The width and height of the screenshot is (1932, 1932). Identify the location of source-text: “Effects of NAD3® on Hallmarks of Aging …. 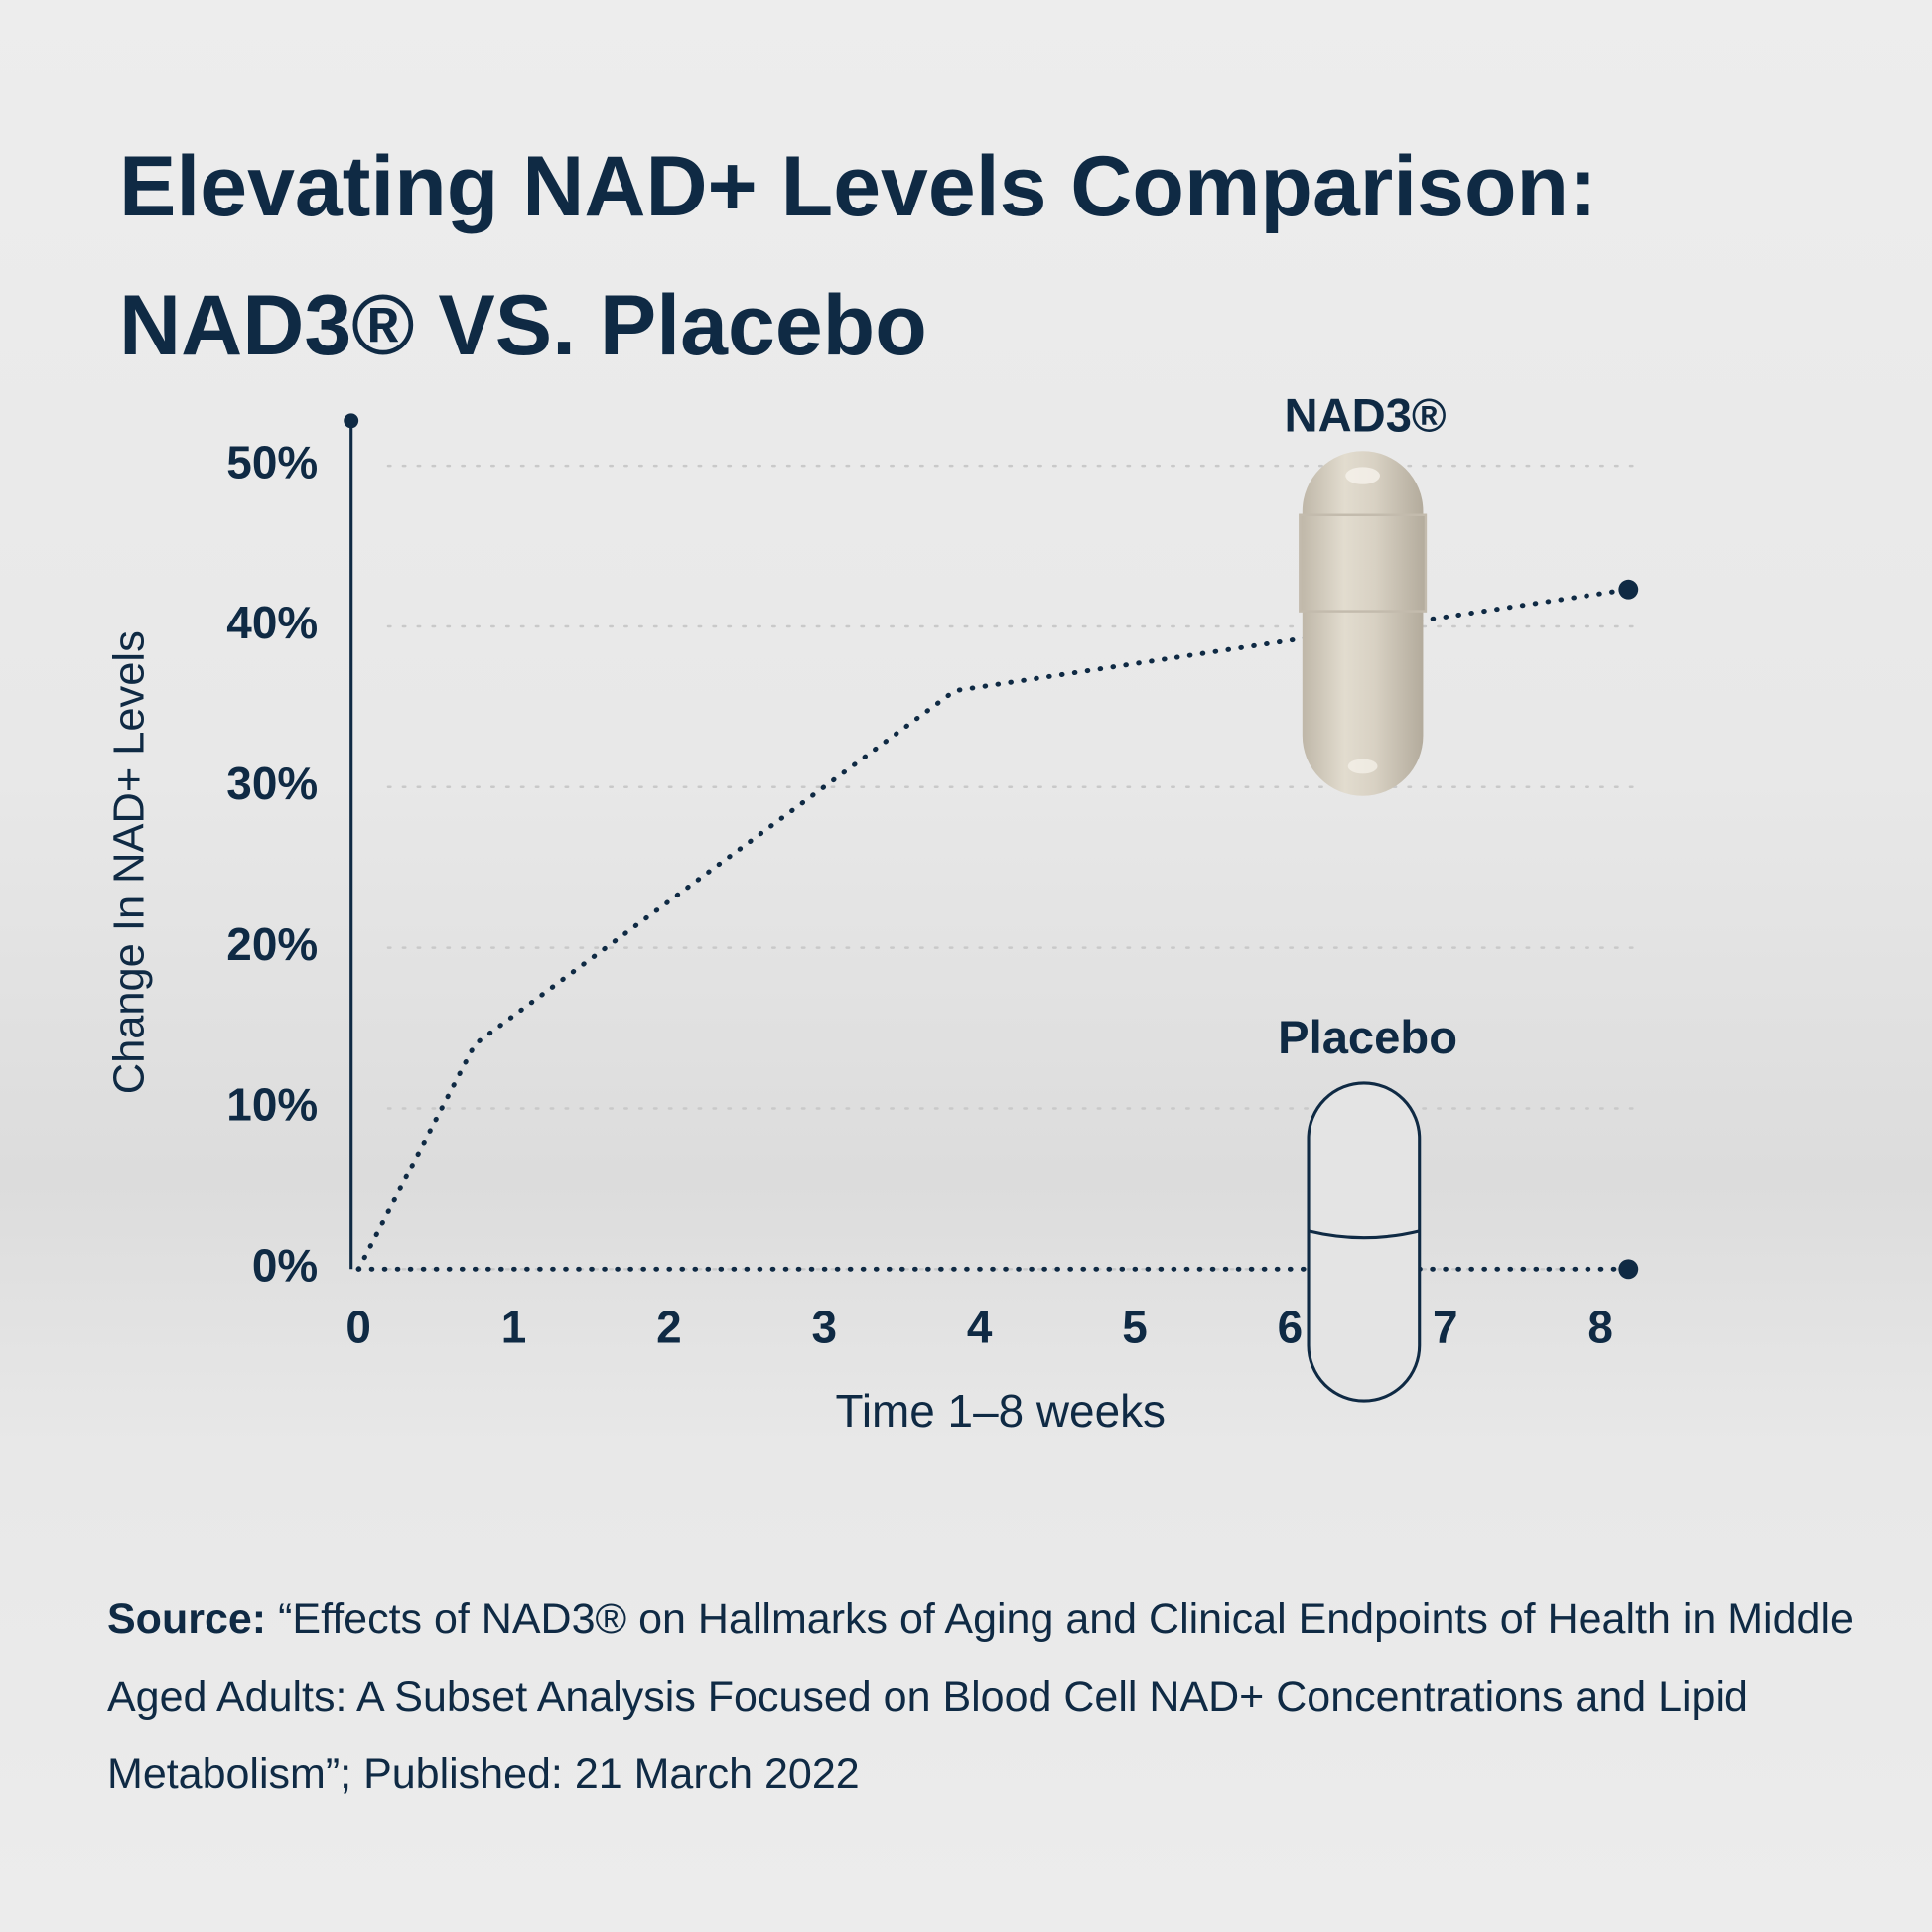
(980, 1697).